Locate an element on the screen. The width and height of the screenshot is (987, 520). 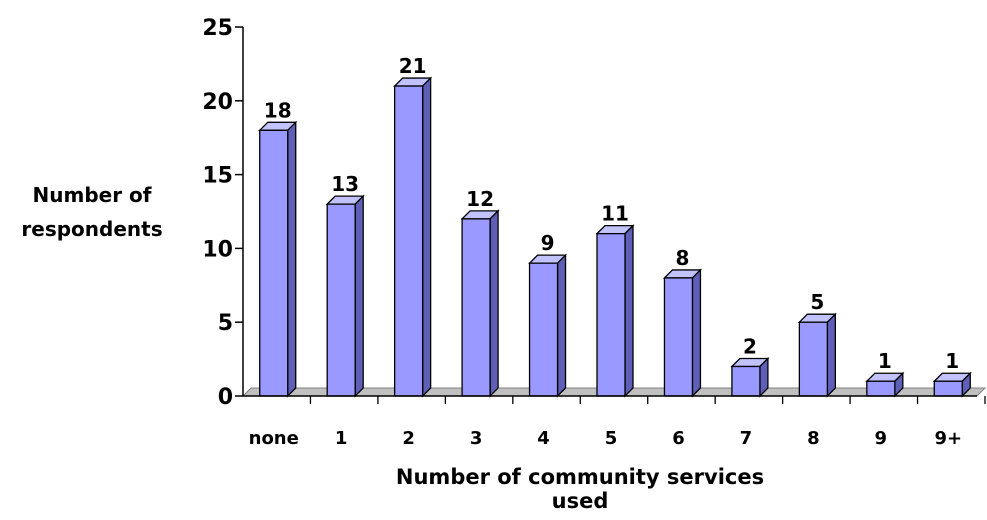
y-tick-label: 5 is located at coordinates (225, 323).